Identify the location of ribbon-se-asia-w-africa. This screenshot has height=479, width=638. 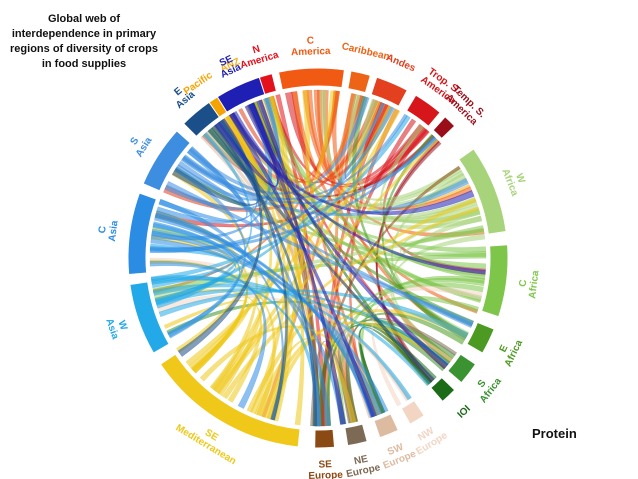
(352, 164).